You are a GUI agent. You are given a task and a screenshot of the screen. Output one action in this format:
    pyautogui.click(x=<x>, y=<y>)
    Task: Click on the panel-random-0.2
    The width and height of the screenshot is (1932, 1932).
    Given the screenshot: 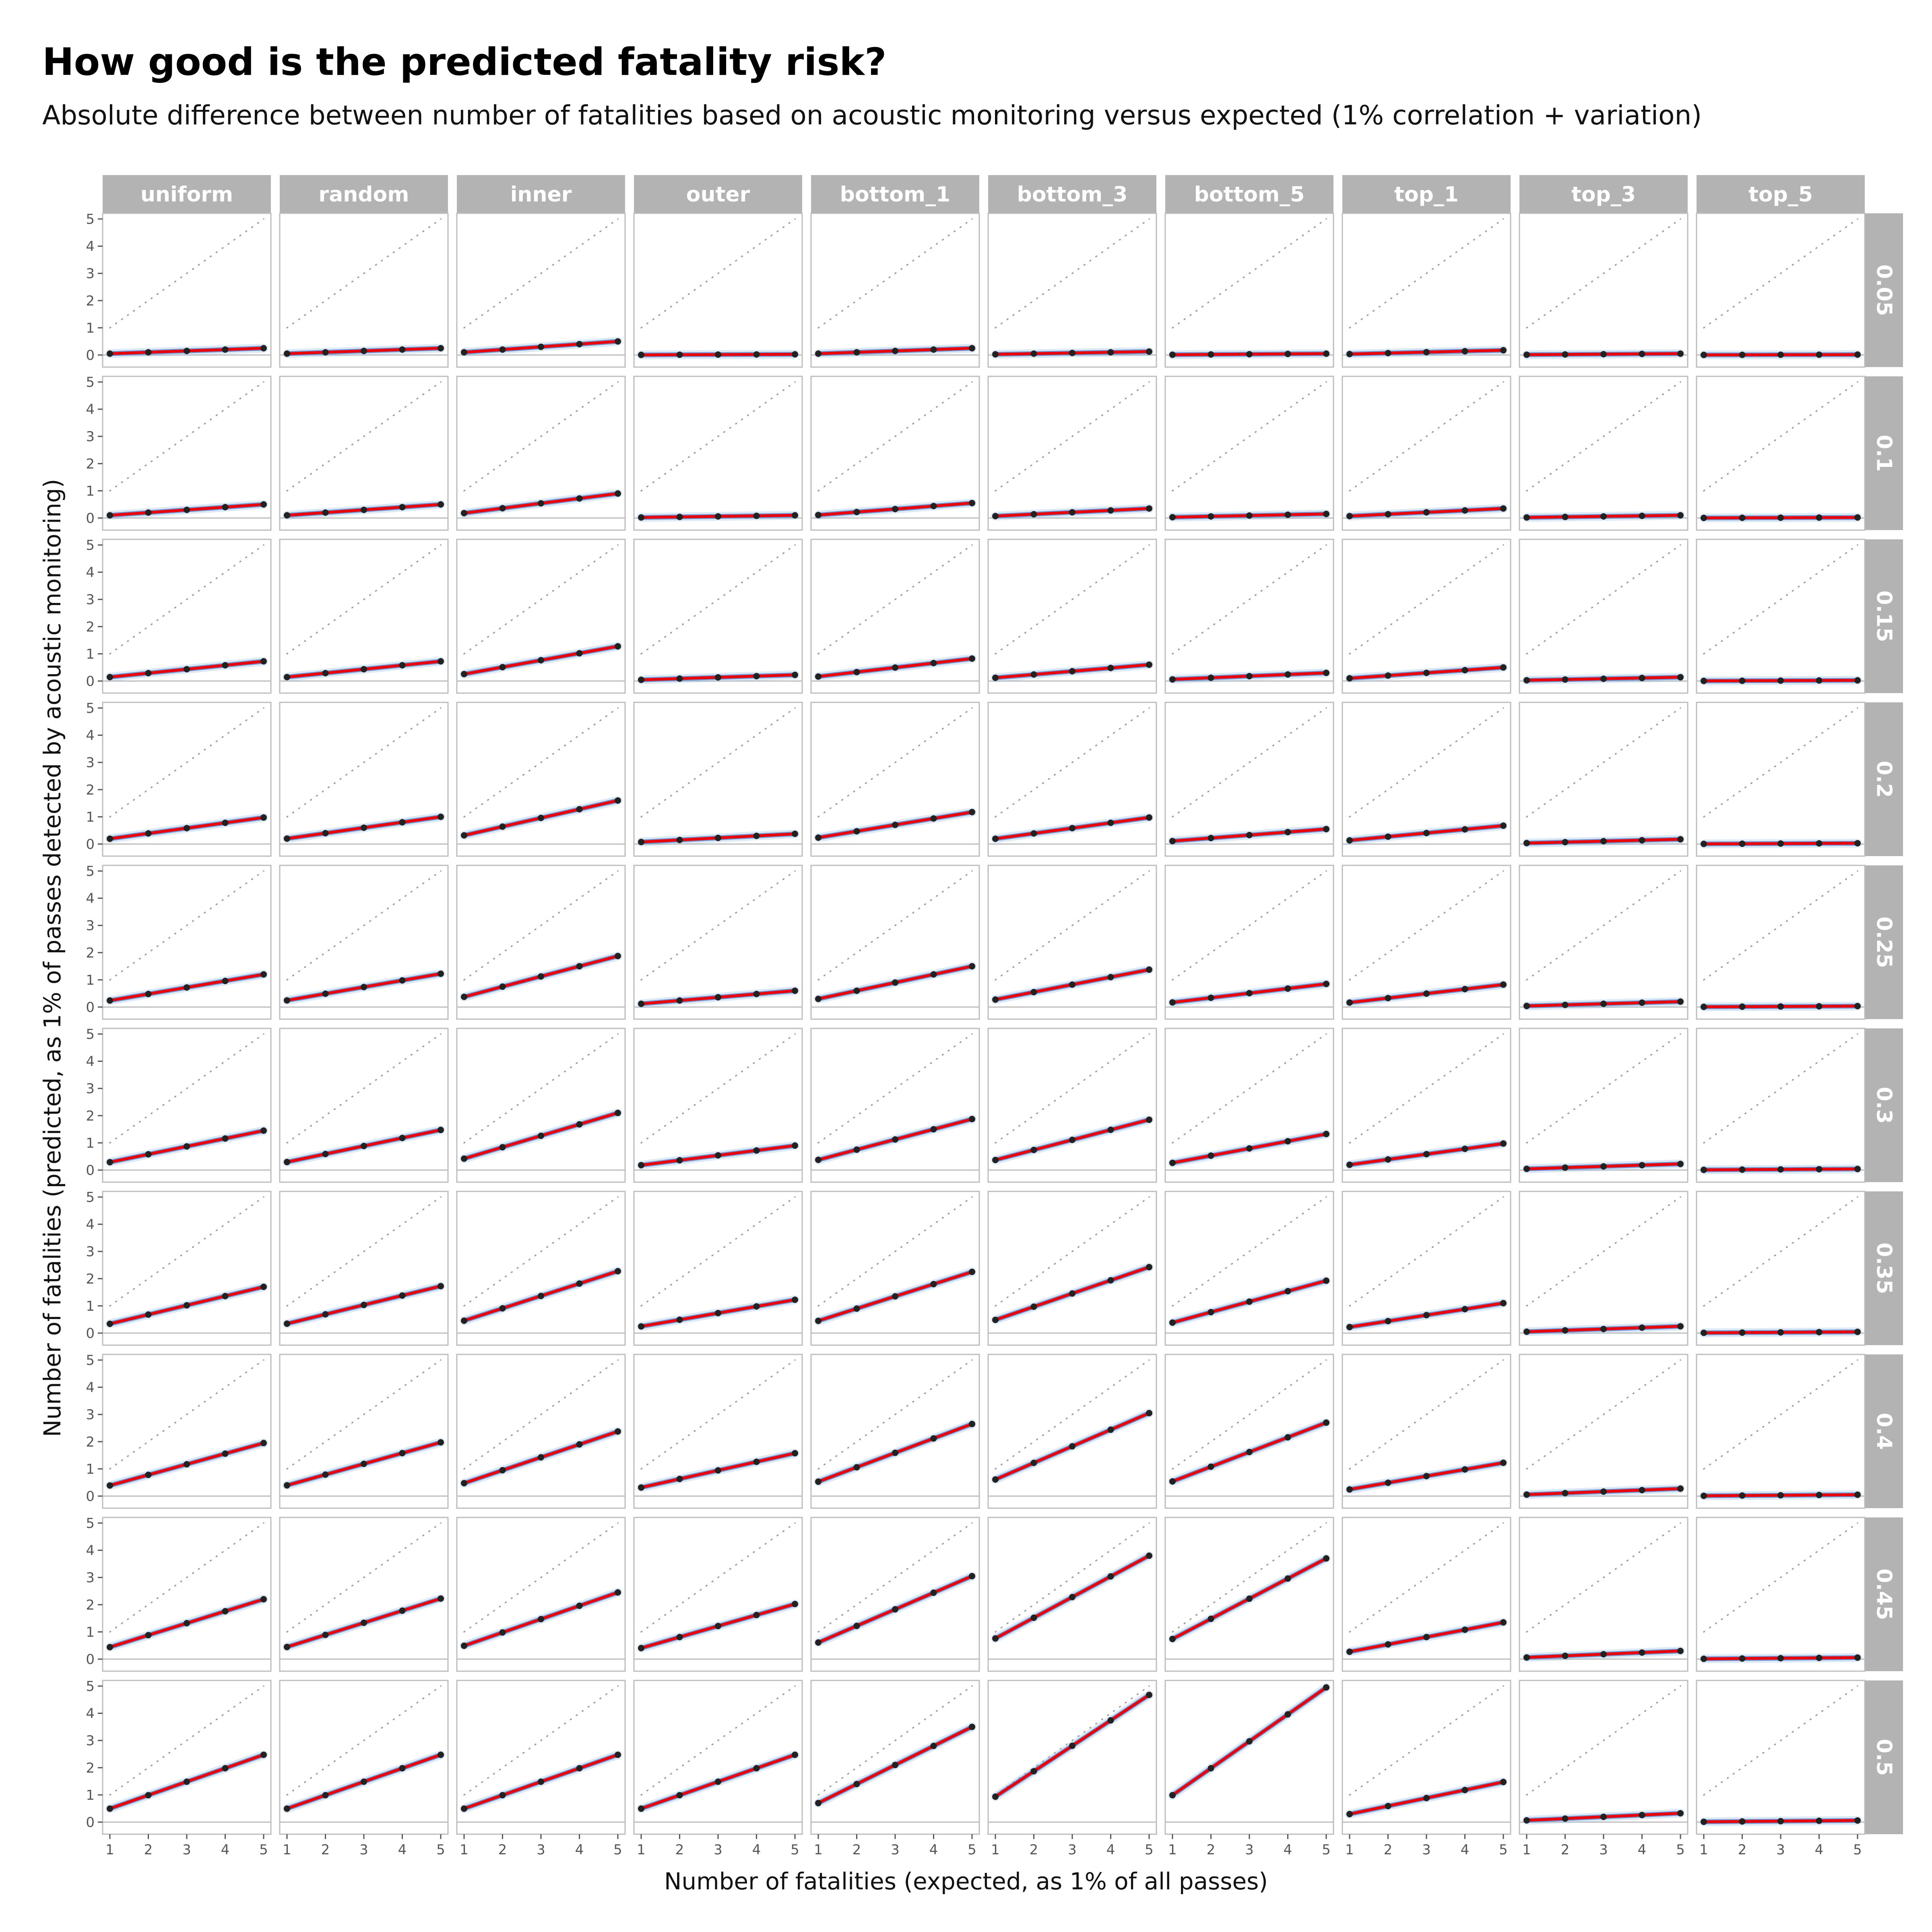 What is the action you would take?
    pyautogui.click(x=364, y=779)
    